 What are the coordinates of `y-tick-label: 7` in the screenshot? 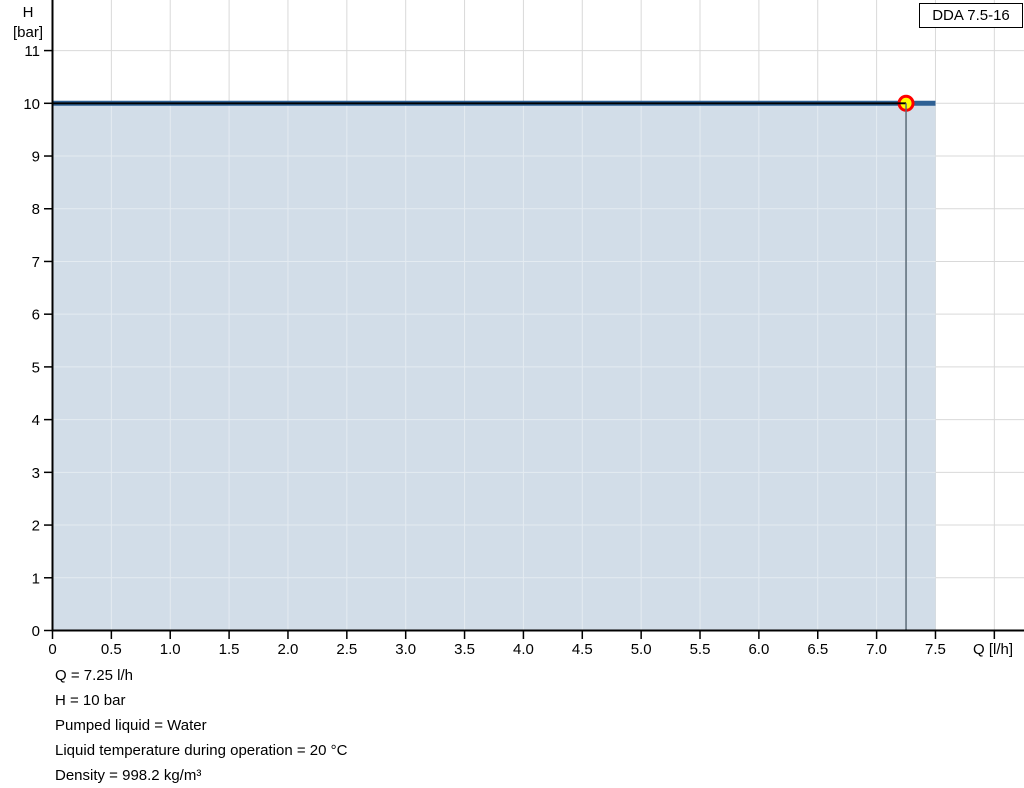 It's located at (36, 262).